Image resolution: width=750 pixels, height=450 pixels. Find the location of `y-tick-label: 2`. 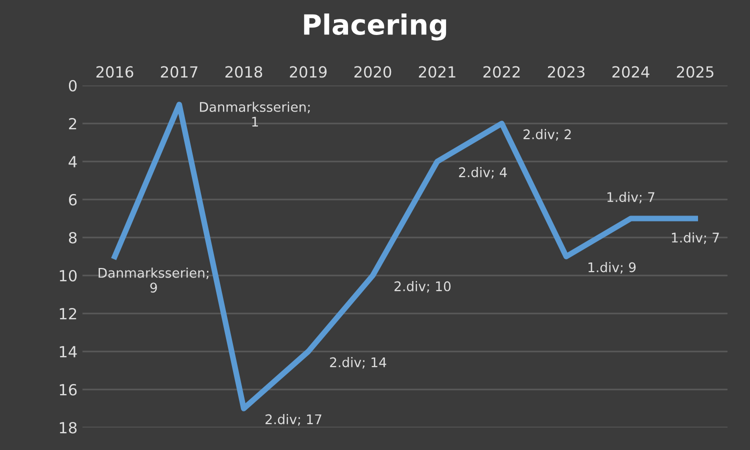

y-tick-label: 2 is located at coordinates (72, 124).